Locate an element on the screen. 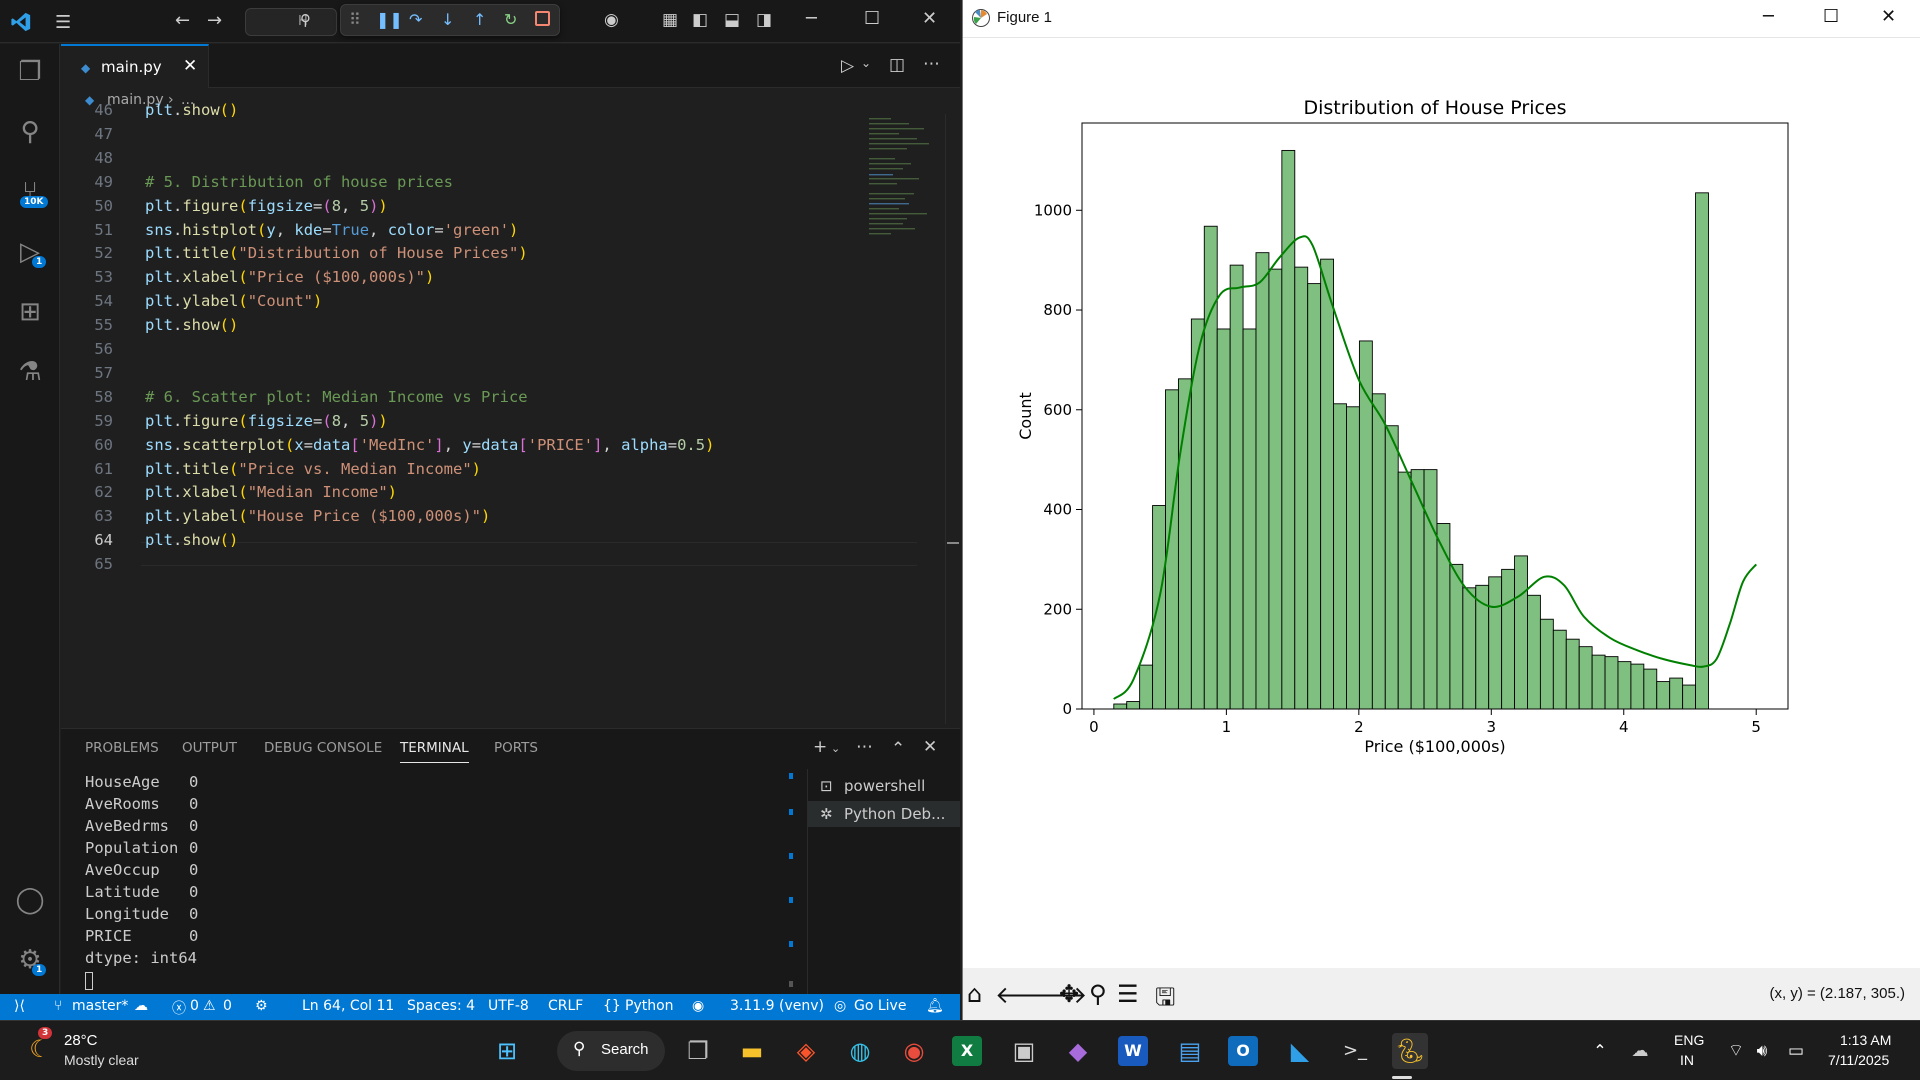  copilot-icon: ◉ is located at coordinates (698, 1006).